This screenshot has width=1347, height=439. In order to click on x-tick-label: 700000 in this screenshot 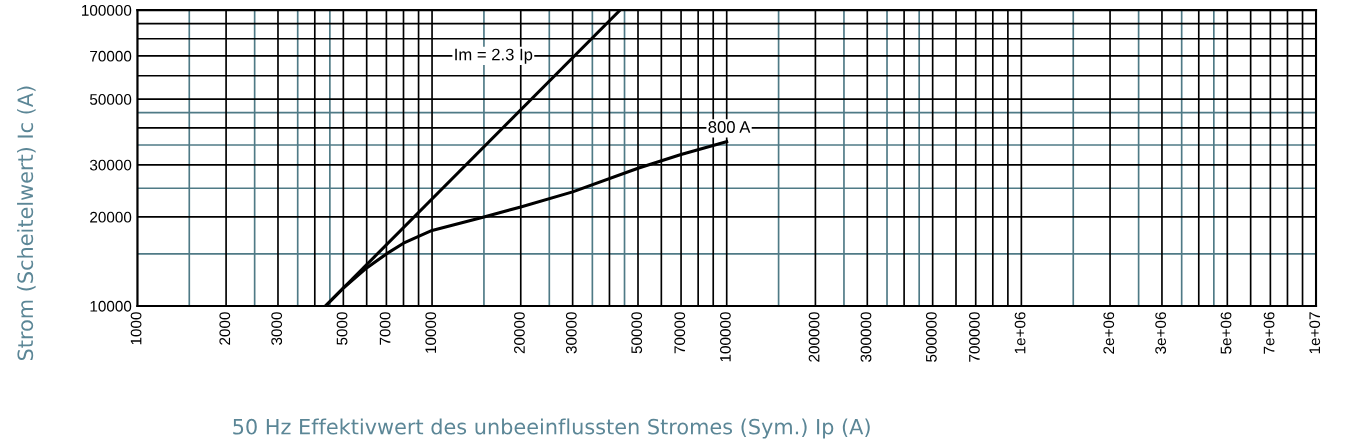, I will do `click(974, 337)`.